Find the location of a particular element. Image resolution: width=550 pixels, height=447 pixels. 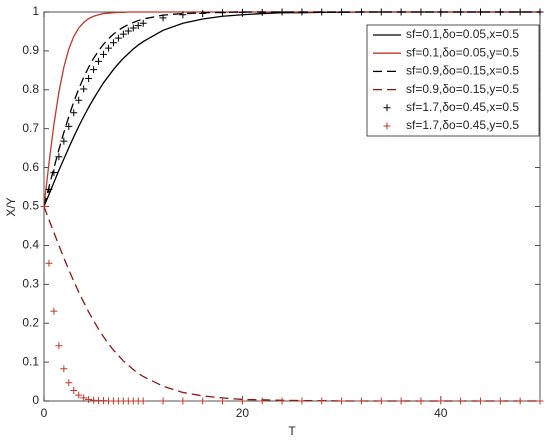

y-tick-label: 1 is located at coordinates (35, 11).